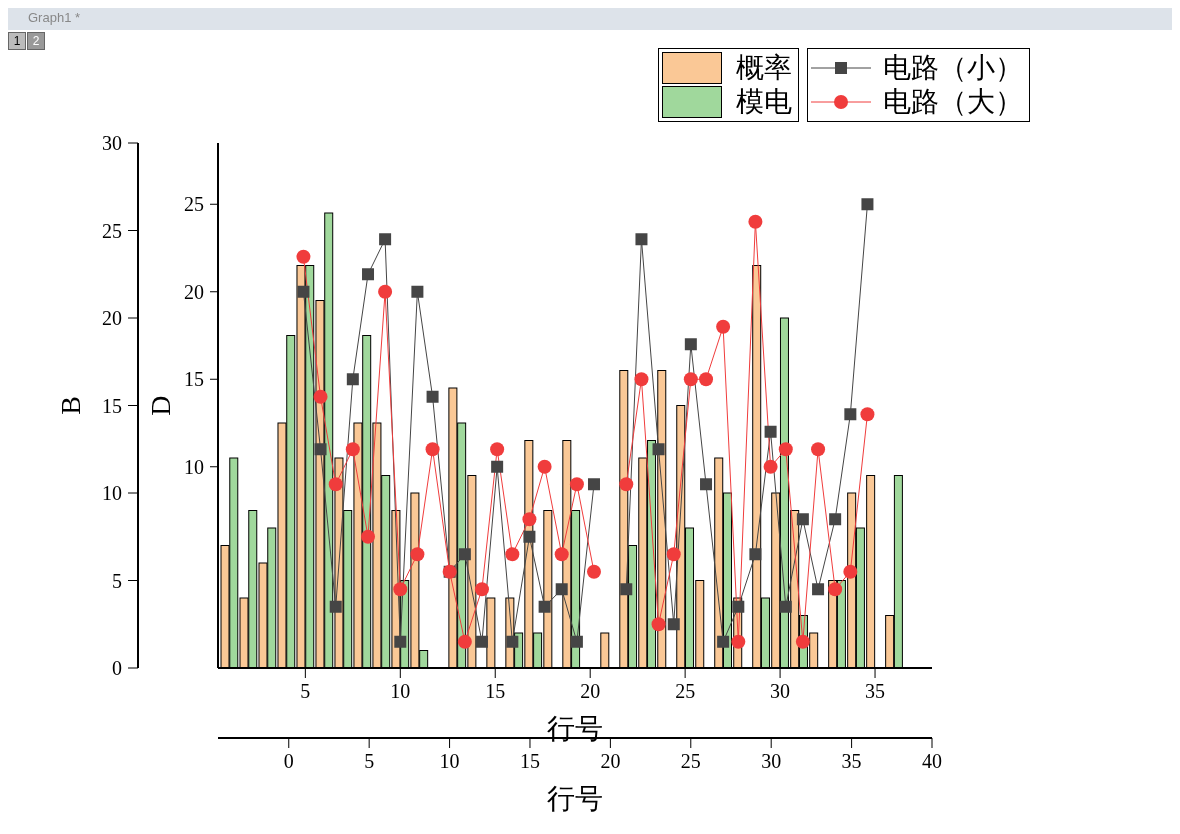  I want to click on x-tick-label: 20, so click(590, 691).